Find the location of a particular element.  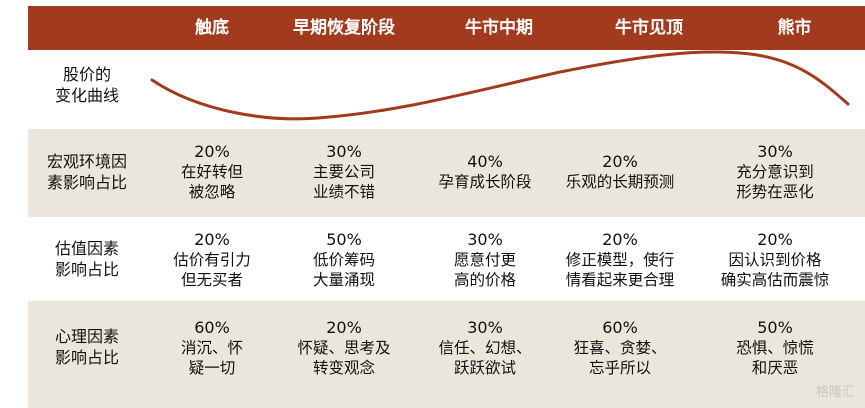

row-label-psychology: 心理因素 影响占比 is located at coordinates (87, 347).